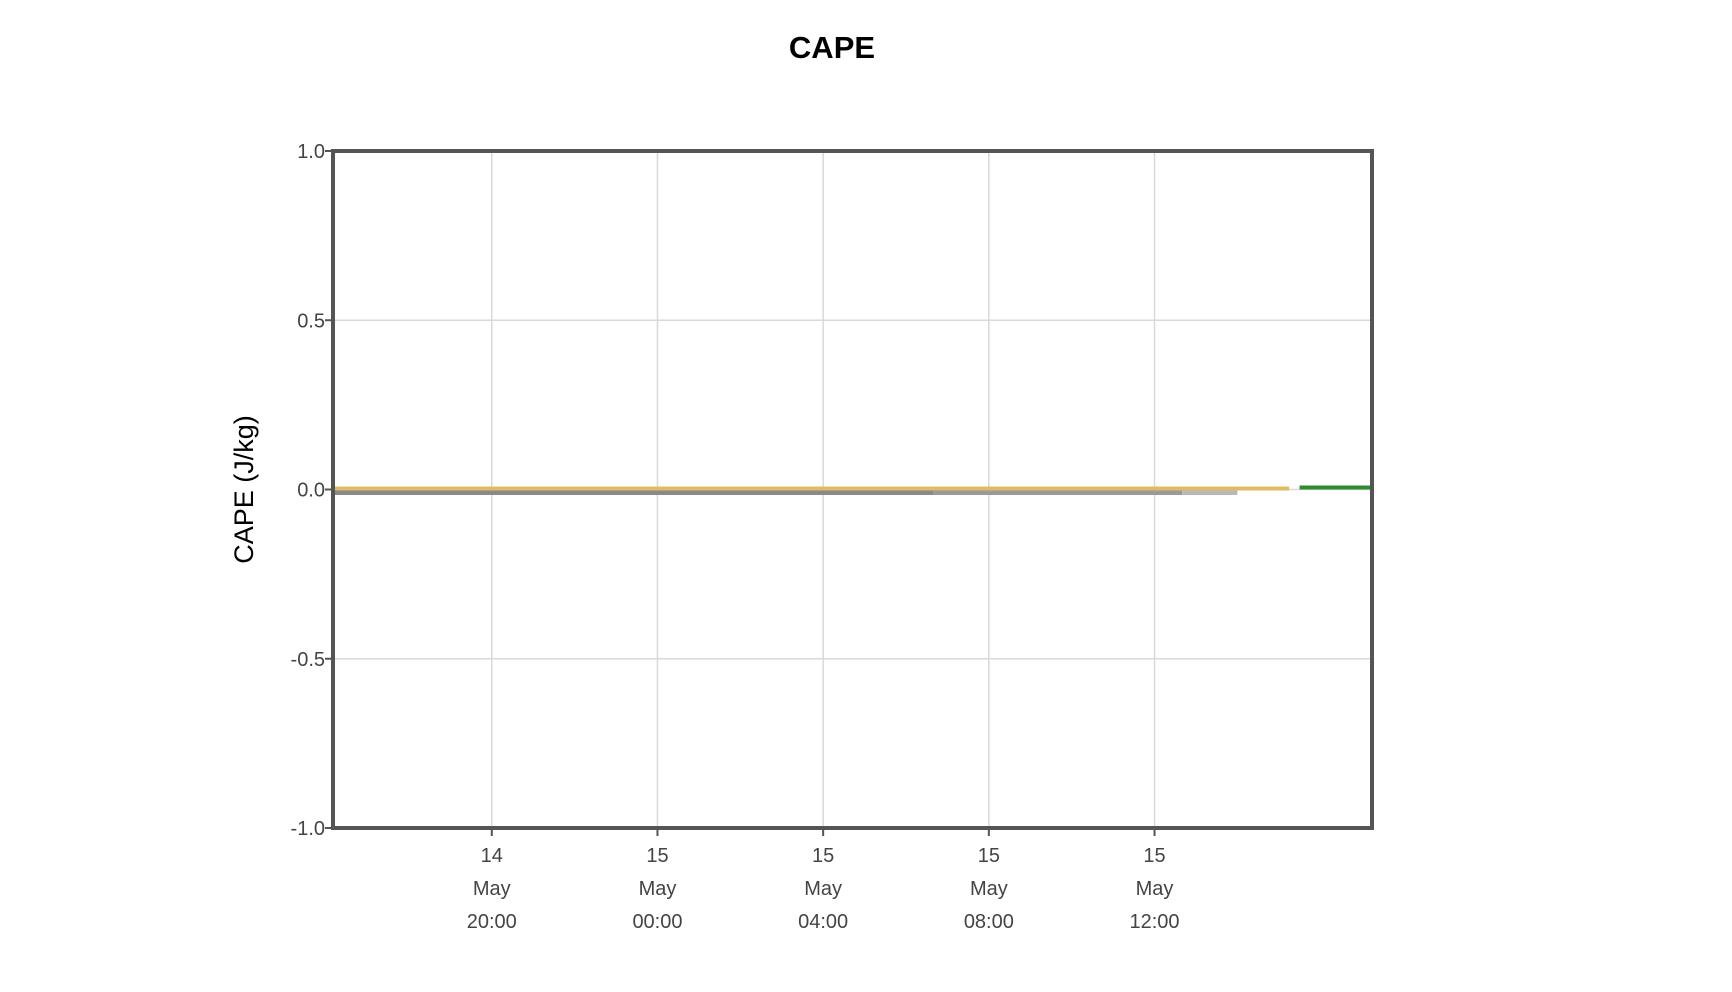  What do you see at coordinates (823, 922) in the screenshot?
I see `x-tick-label: 04:00` at bounding box center [823, 922].